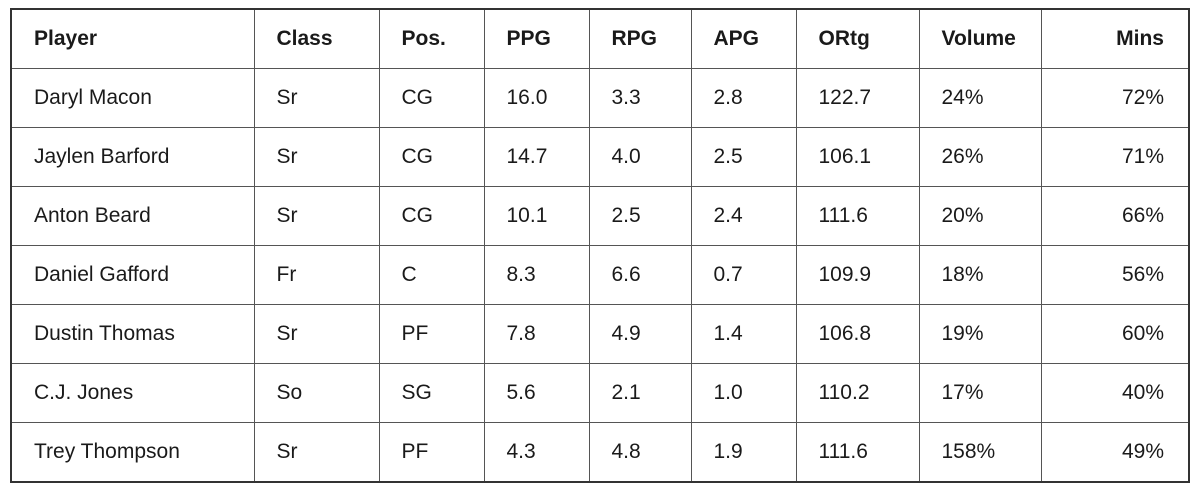 Image resolution: width=1200 pixels, height=497 pixels. What do you see at coordinates (132, 452) in the screenshot?
I see `table-cell: Trey Thompson` at bounding box center [132, 452].